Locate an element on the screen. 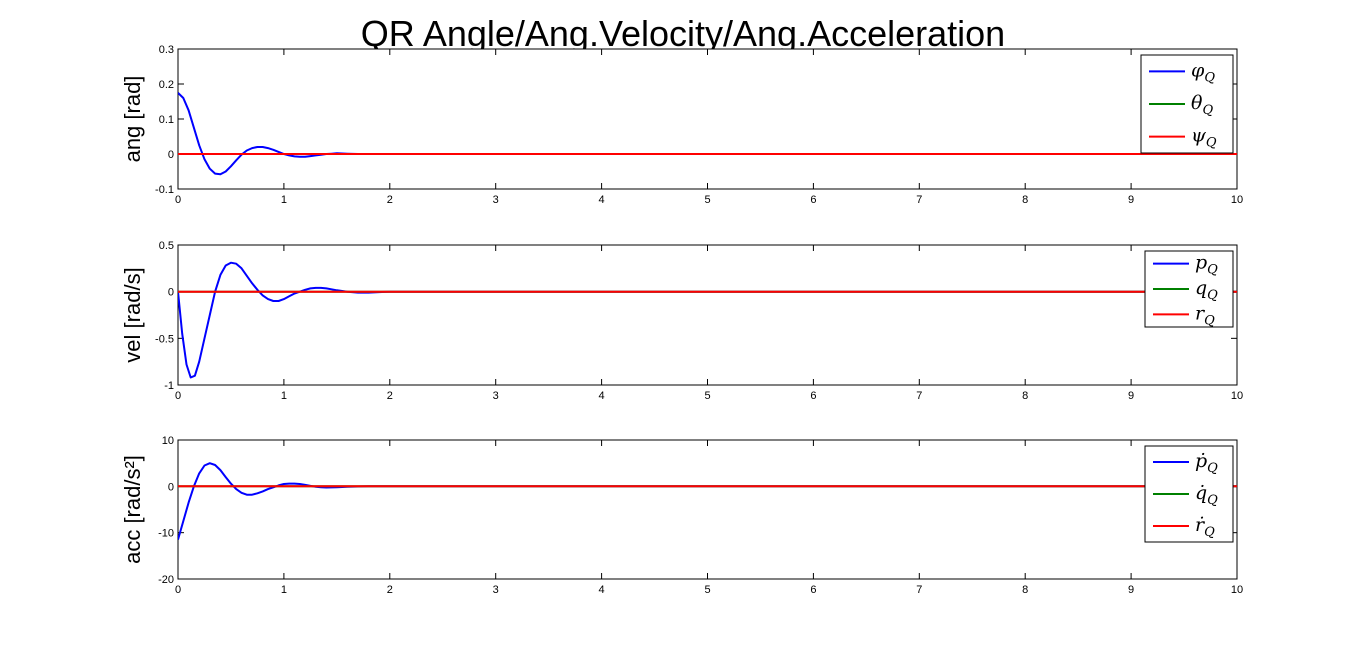 Image resolution: width=1367 pixels, height=652 pixels. legend-entry: ψQ is located at coordinates (1204, 138).